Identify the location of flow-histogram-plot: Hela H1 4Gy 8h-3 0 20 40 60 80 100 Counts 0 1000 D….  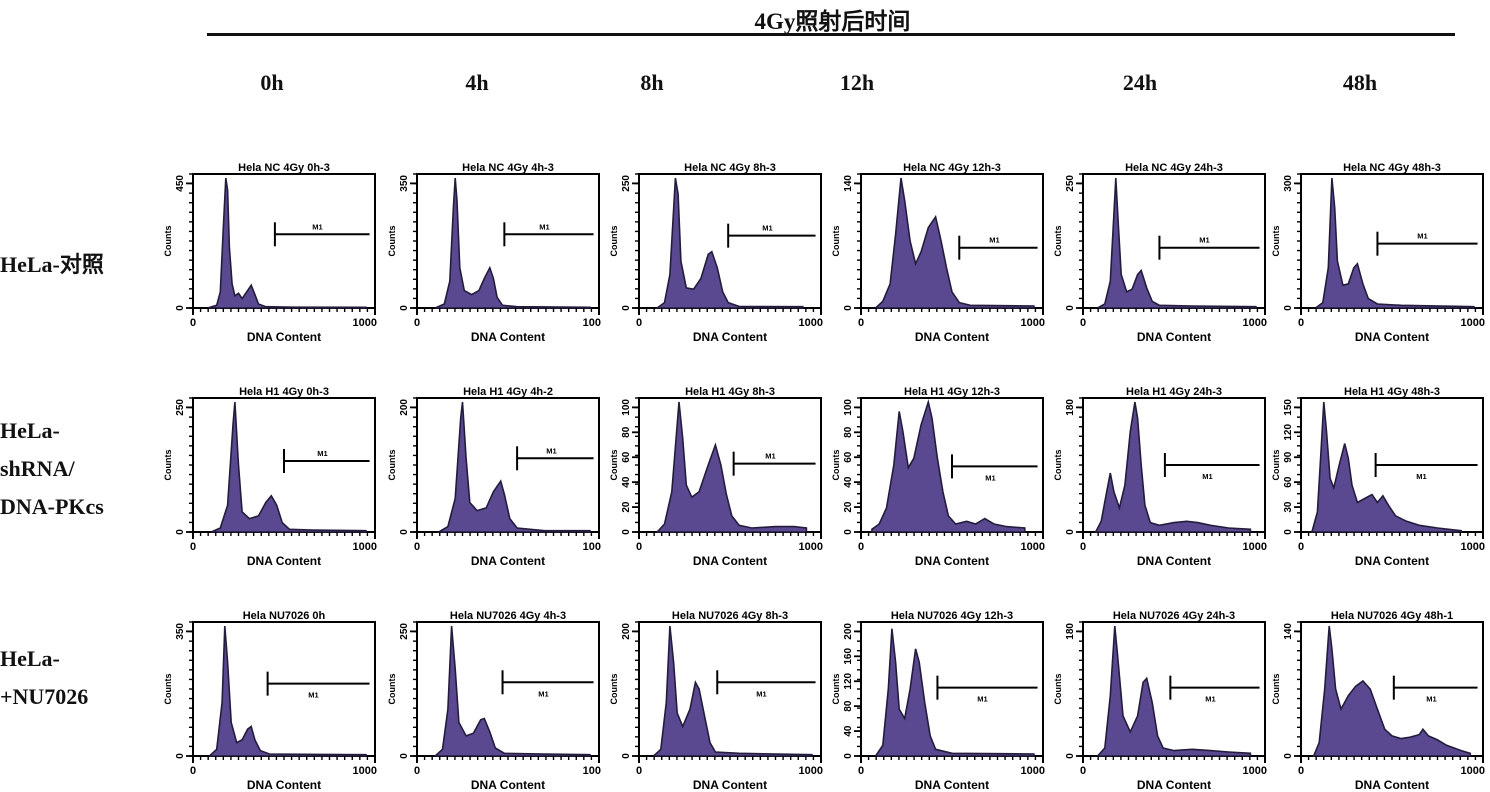
(718, 476).